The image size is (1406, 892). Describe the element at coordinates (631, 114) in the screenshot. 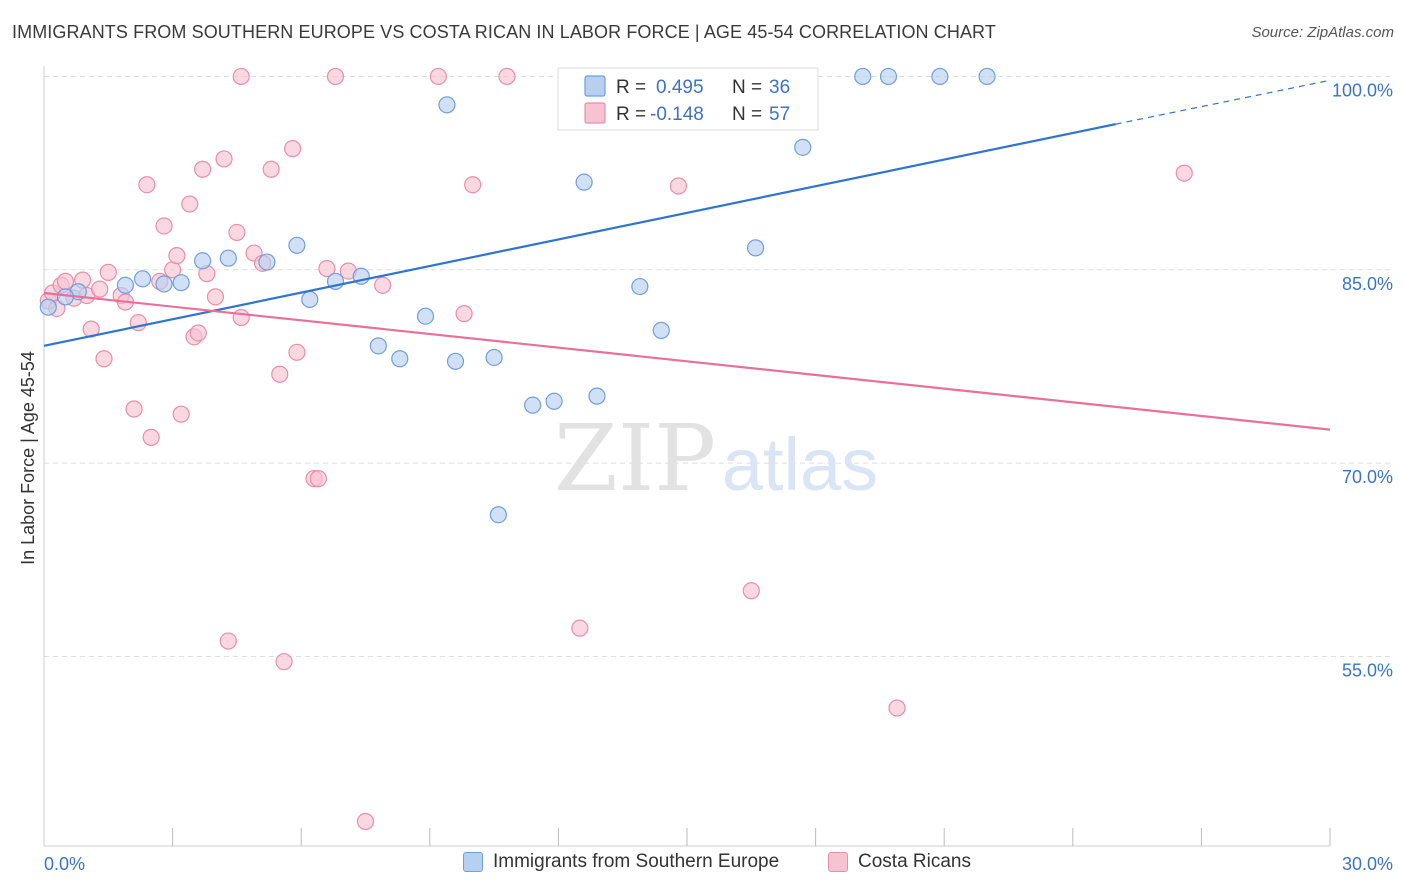

I see `legend-r-label-pink: R =` at that location.